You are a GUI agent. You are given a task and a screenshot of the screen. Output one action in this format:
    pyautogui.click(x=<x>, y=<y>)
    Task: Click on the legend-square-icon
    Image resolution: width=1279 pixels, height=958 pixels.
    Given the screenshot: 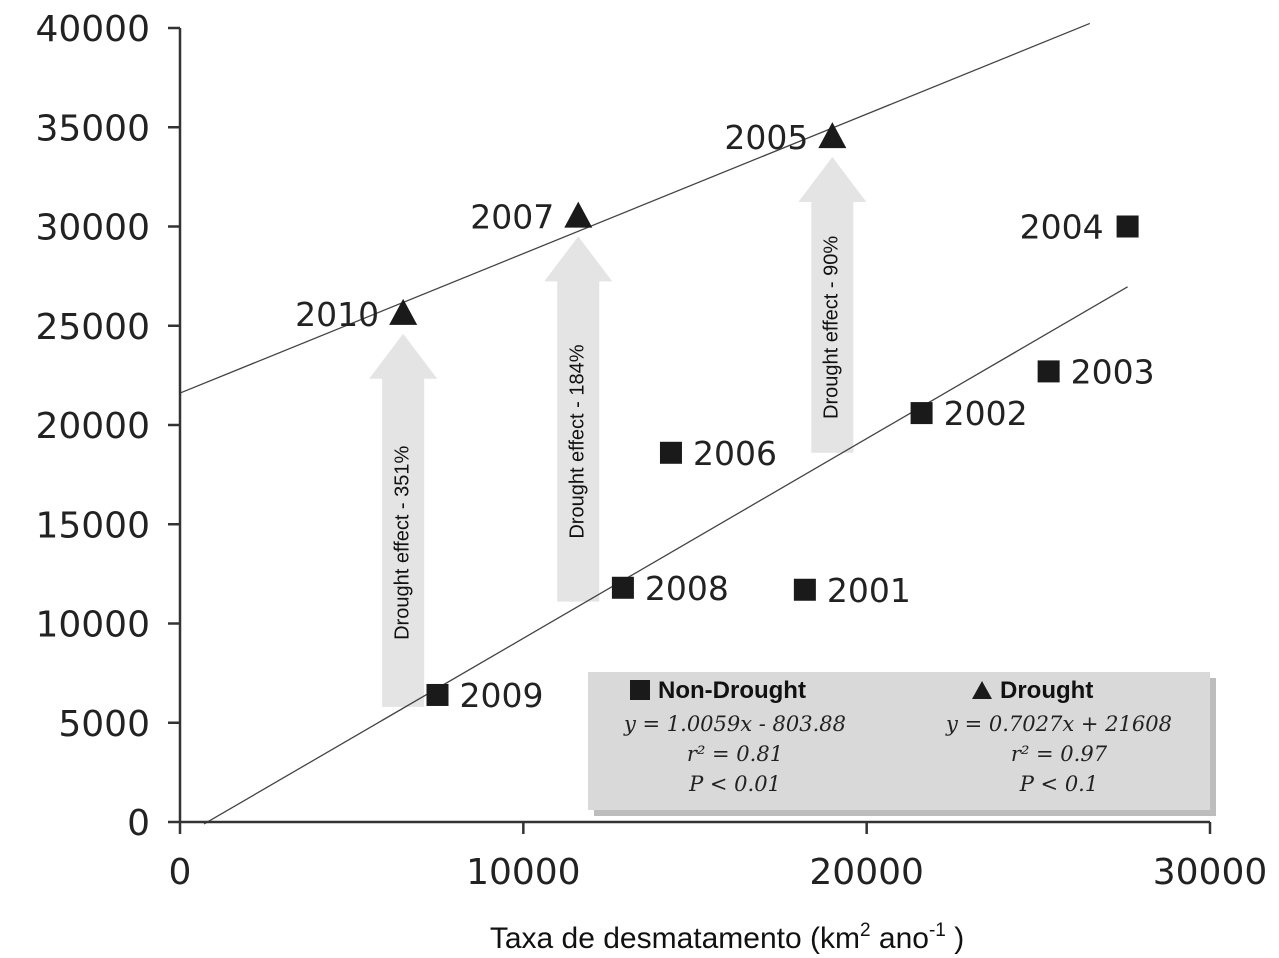 What is the action you would take?
    pyautogui.click(x=640, y=690)
    